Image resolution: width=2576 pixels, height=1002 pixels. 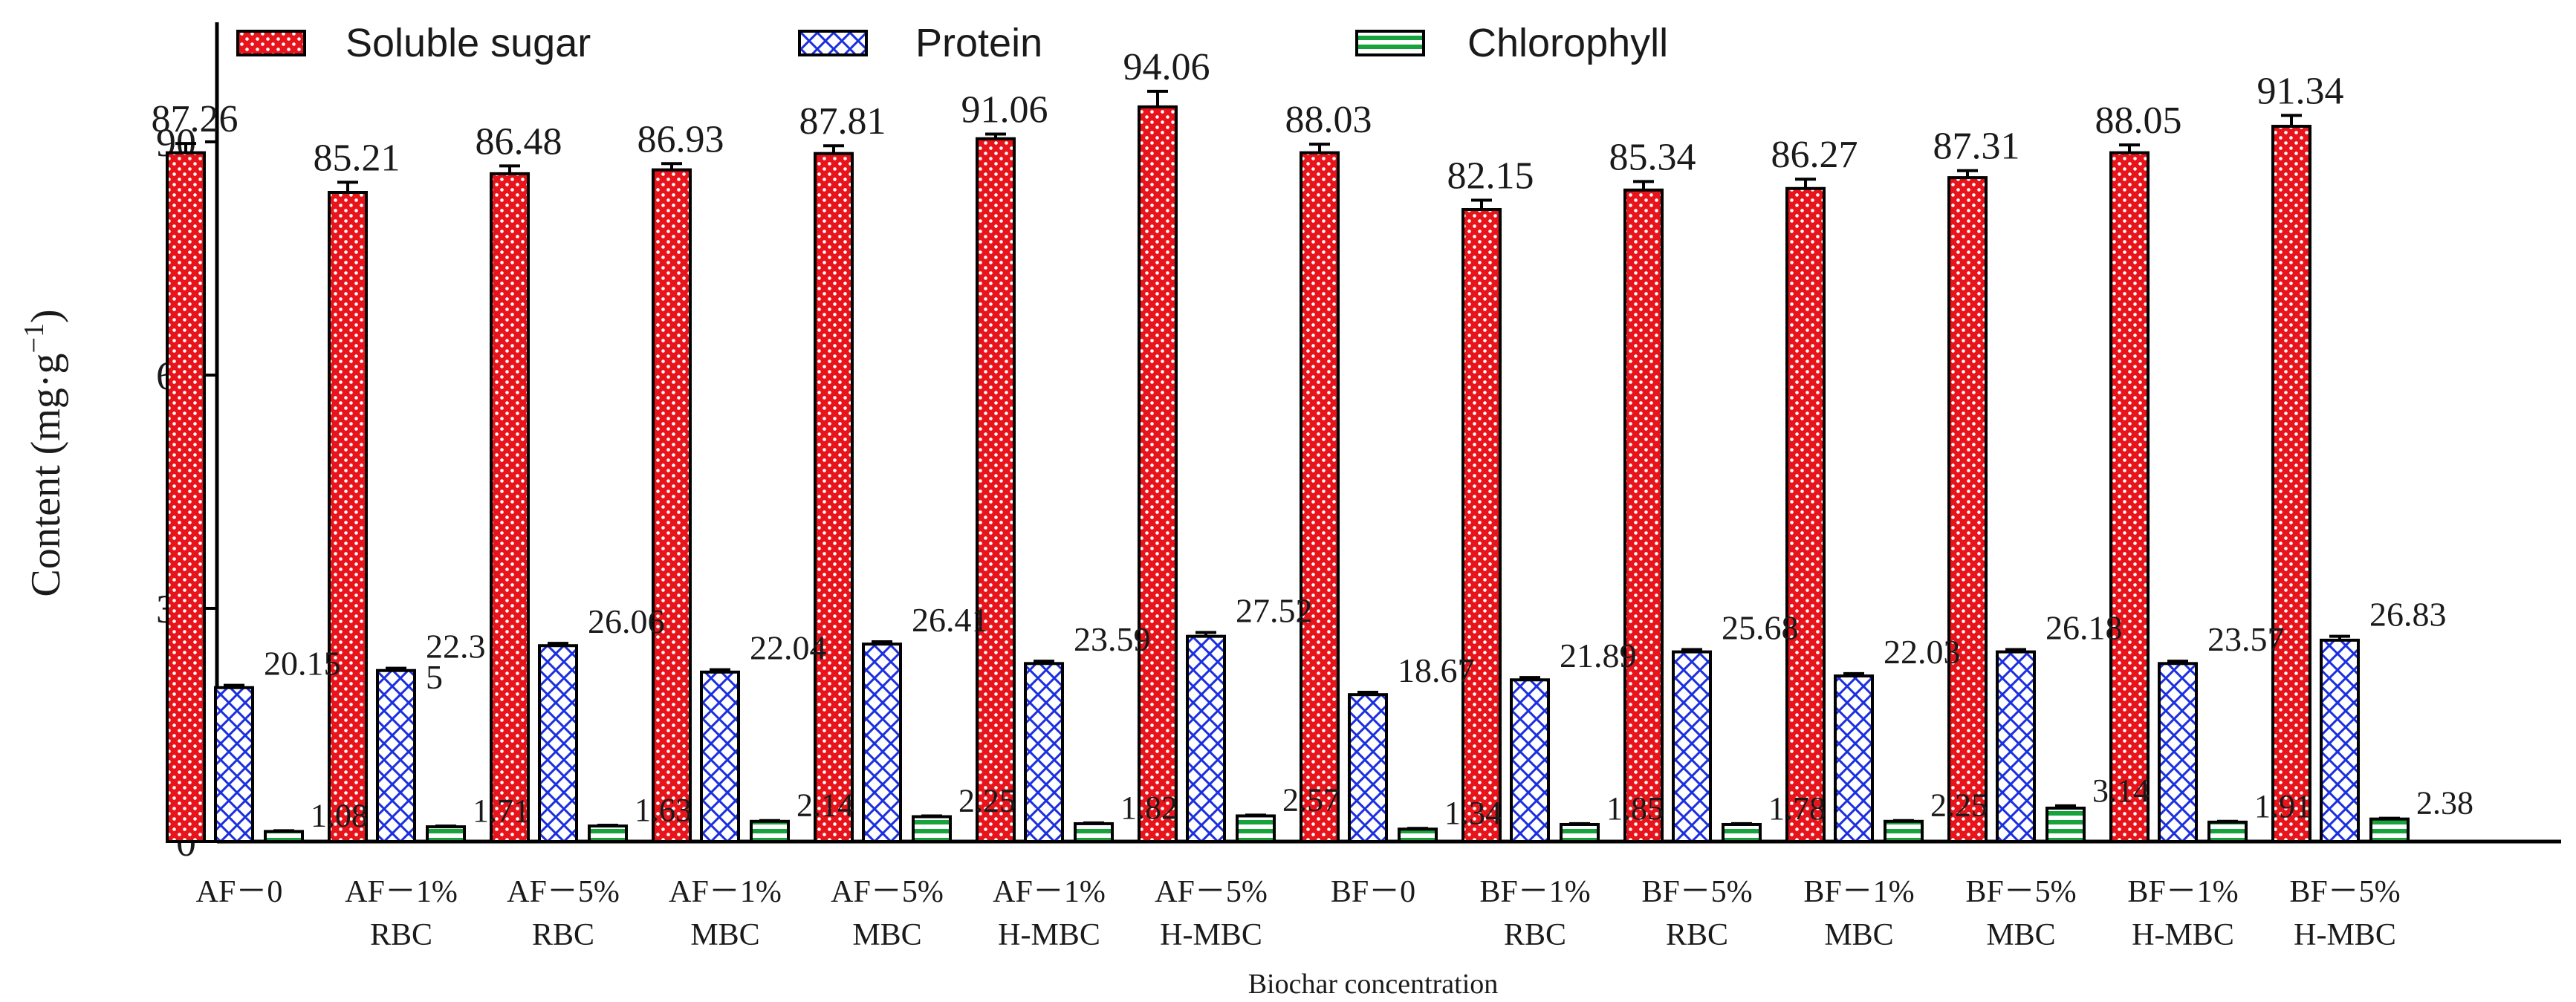 I want to click on data-label-line: 2.57, so click(x=1311, y=799).